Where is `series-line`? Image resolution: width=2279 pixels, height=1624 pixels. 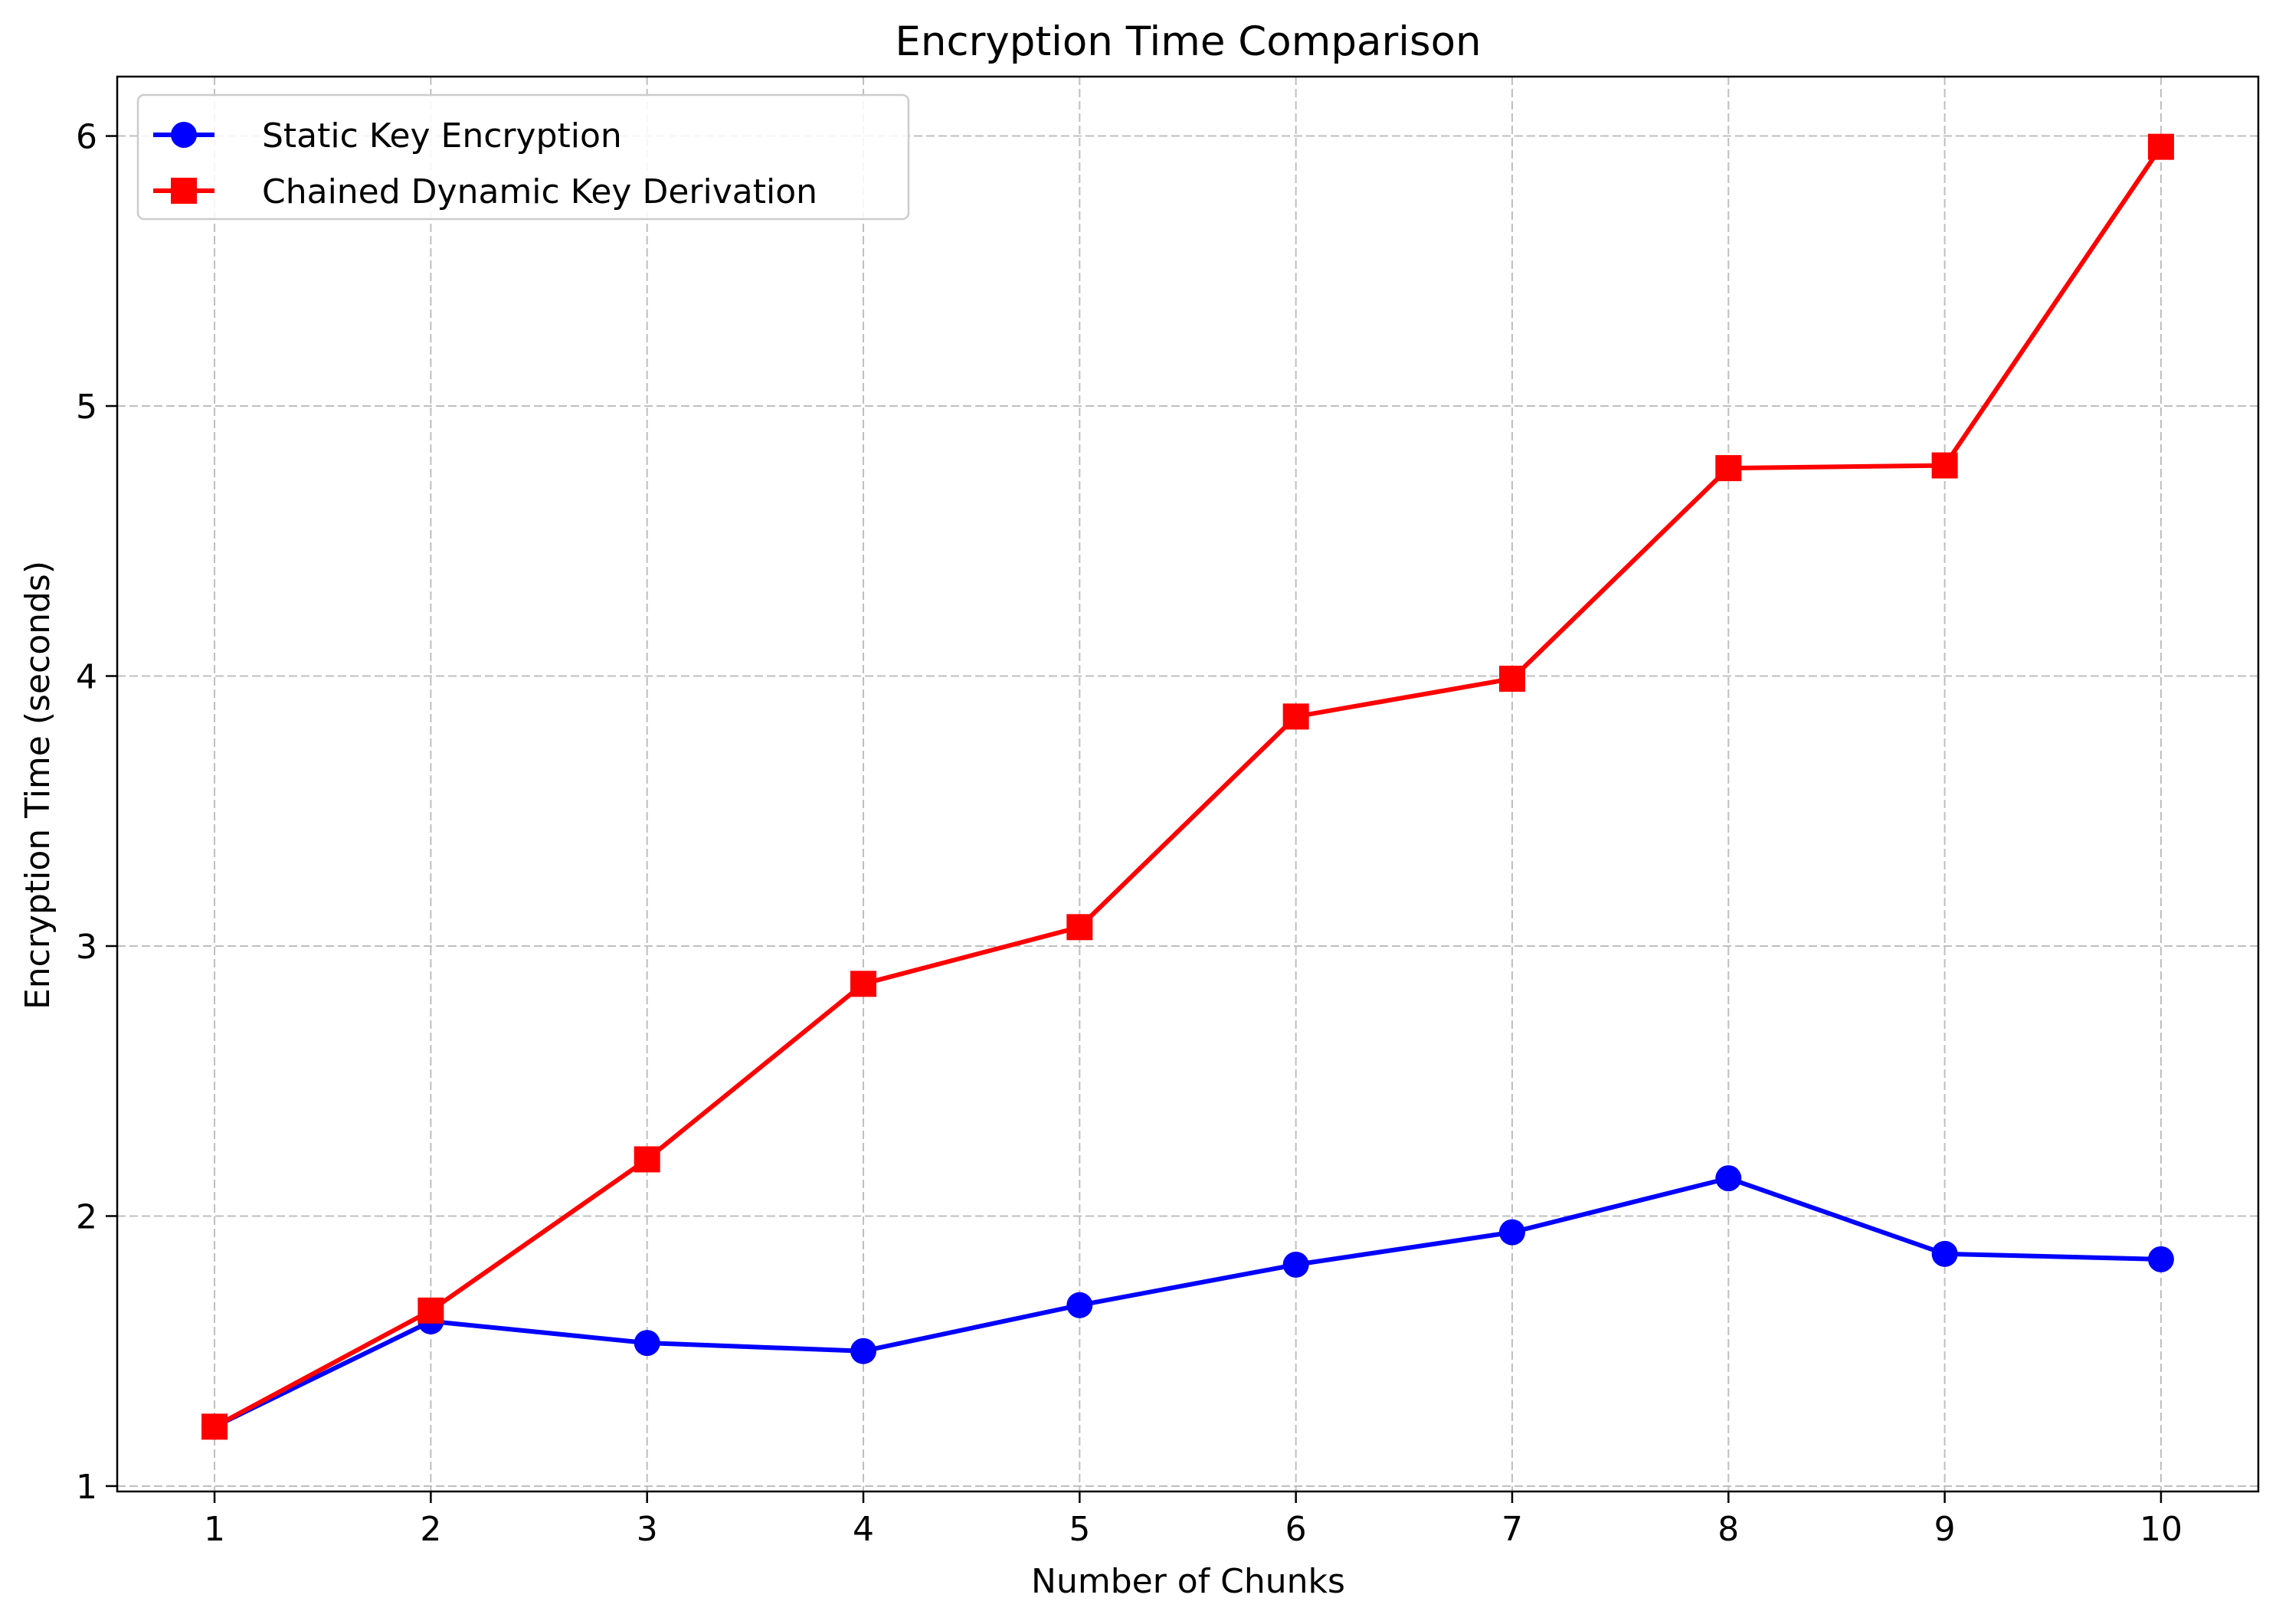
series-line is located at coordinates (1188, 1302).